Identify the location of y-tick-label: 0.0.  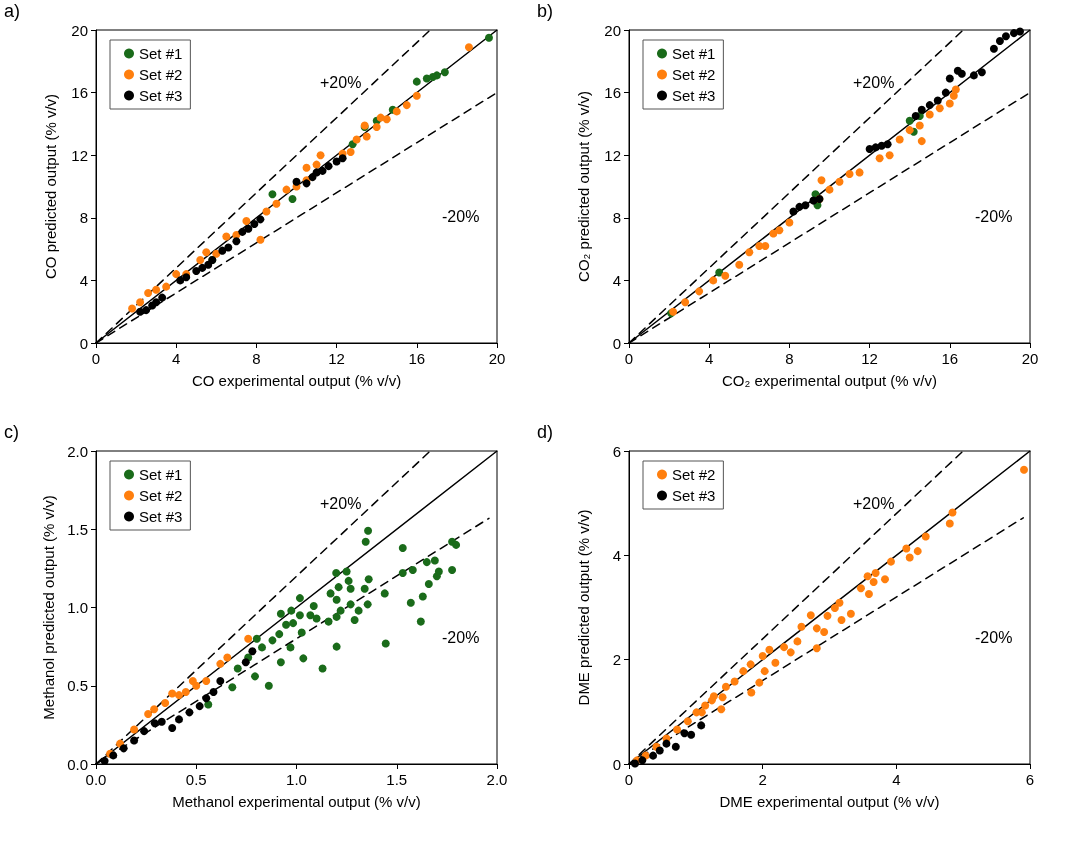
(77, 764).